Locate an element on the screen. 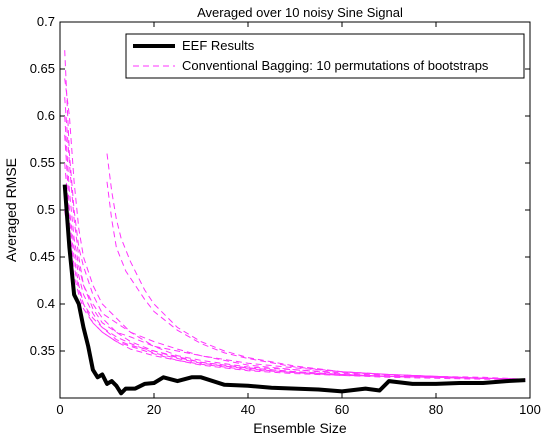  x-tick-label: 40 is located at coordinates (248, 409).